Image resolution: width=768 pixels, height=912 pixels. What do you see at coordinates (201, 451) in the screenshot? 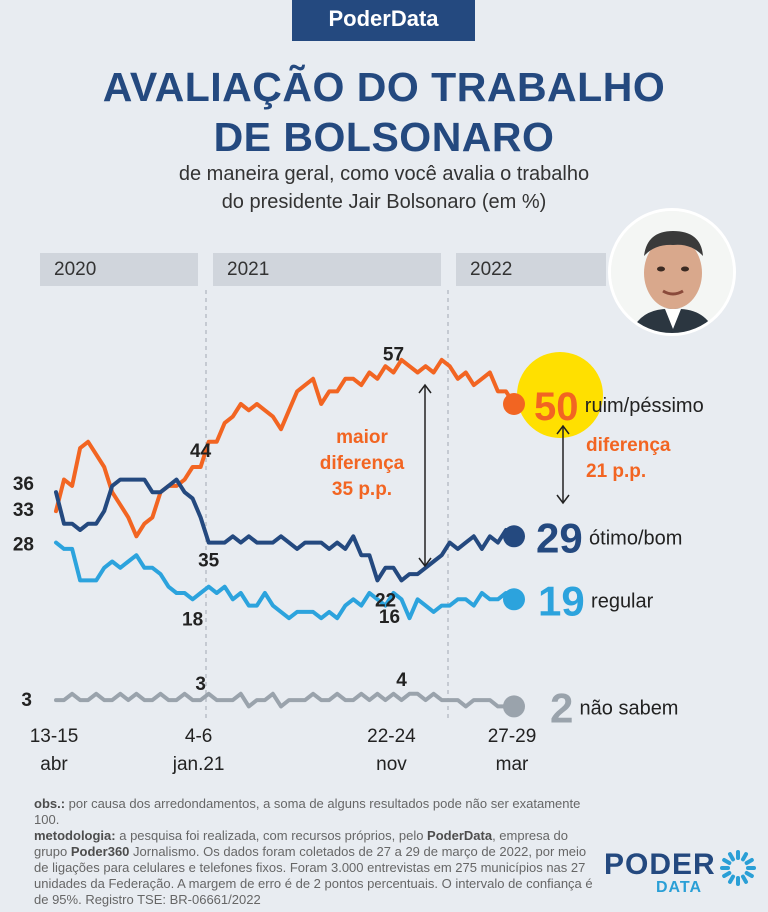
I see `data-label-ruim-pessimo-1: 44` at bounding box center [201, 451].